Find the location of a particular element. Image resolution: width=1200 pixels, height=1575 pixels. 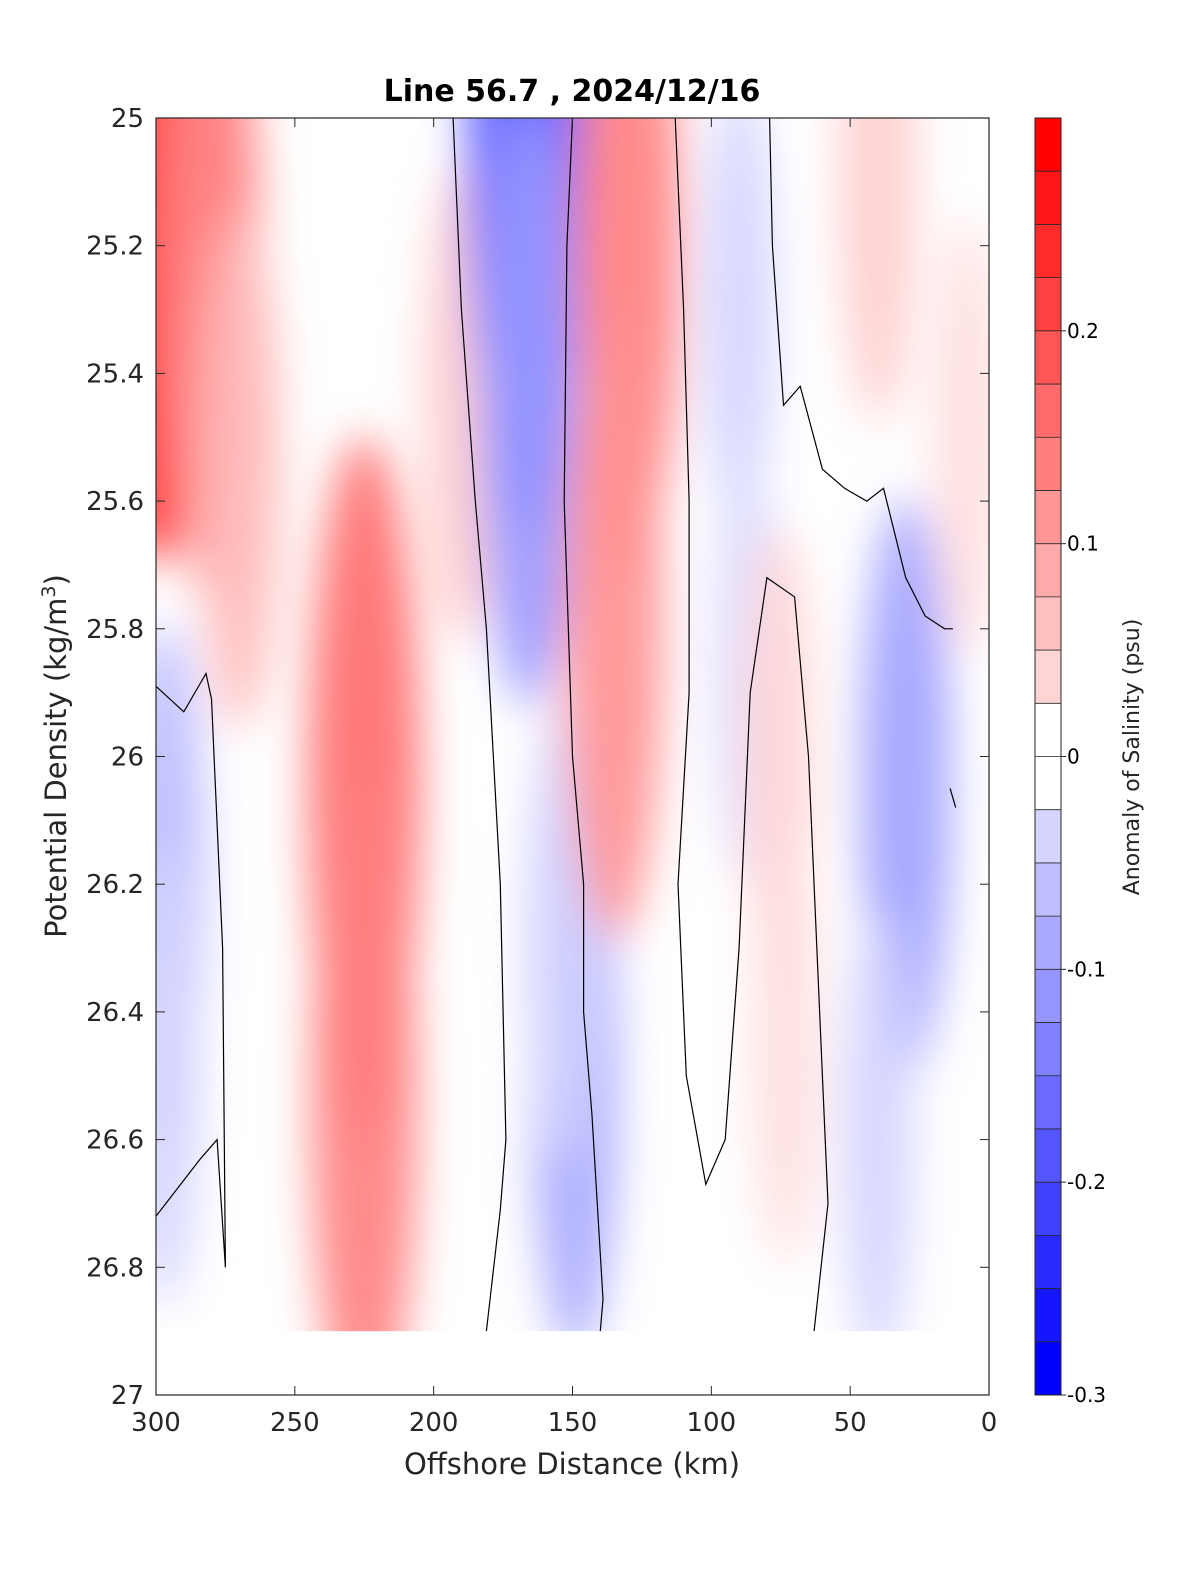

x-tick-label: 0 is located at coordinates (989, 1423).